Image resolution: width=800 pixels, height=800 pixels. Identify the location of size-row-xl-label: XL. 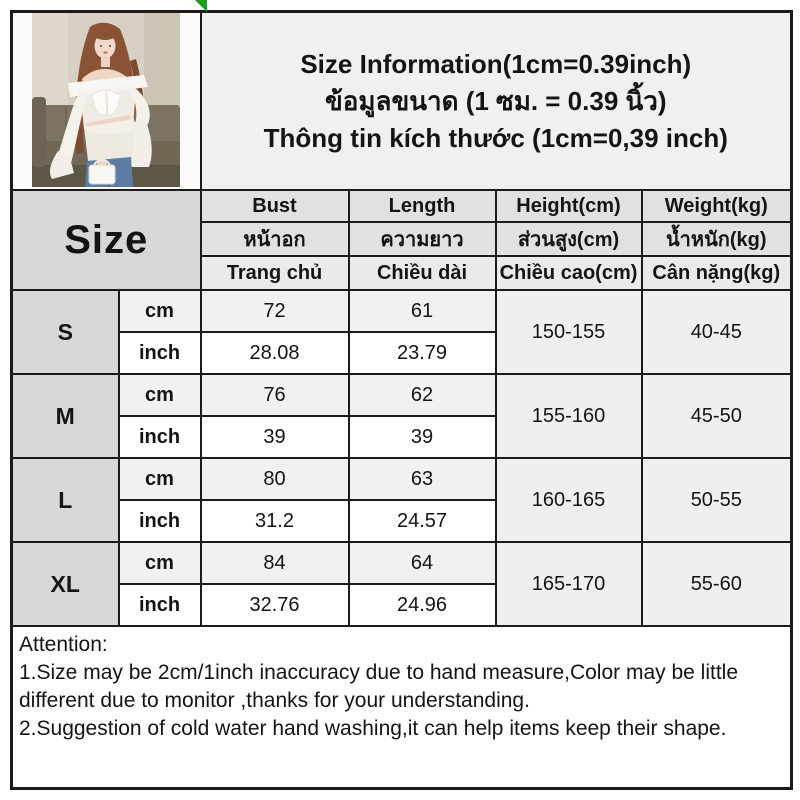
(65, 584).